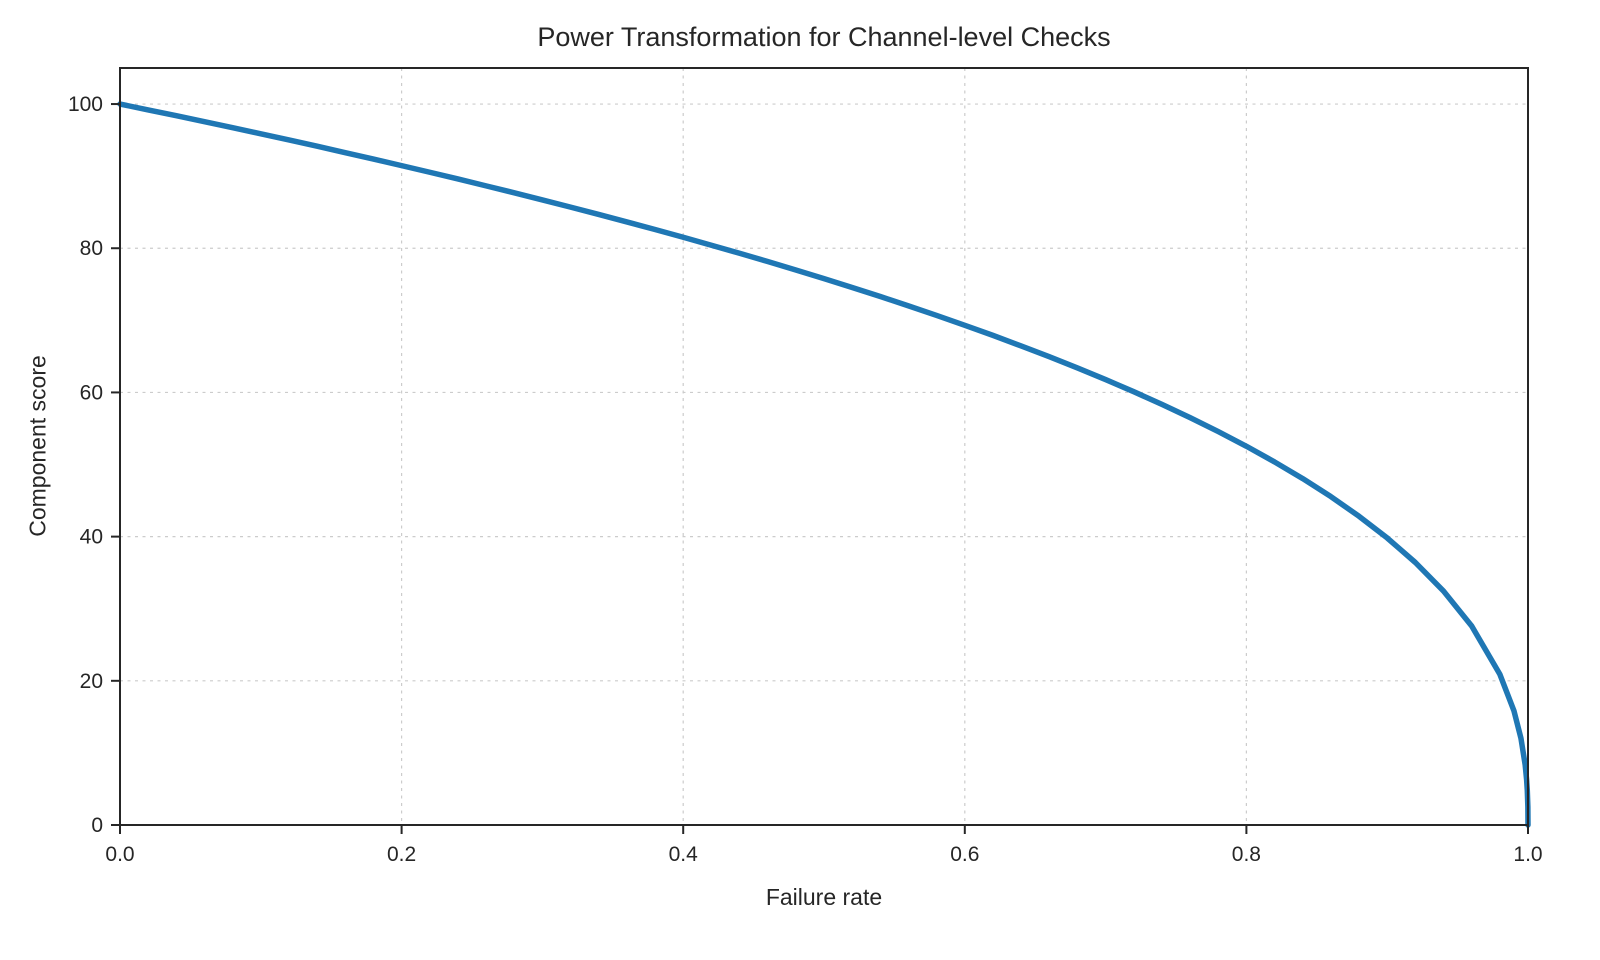 The width and height of the screenshot is (1600, 960). What do you see at coordinates (401, 854) in the screenshot?
I see `x-tick-label: 0.2` at bounding box center [401, 854].